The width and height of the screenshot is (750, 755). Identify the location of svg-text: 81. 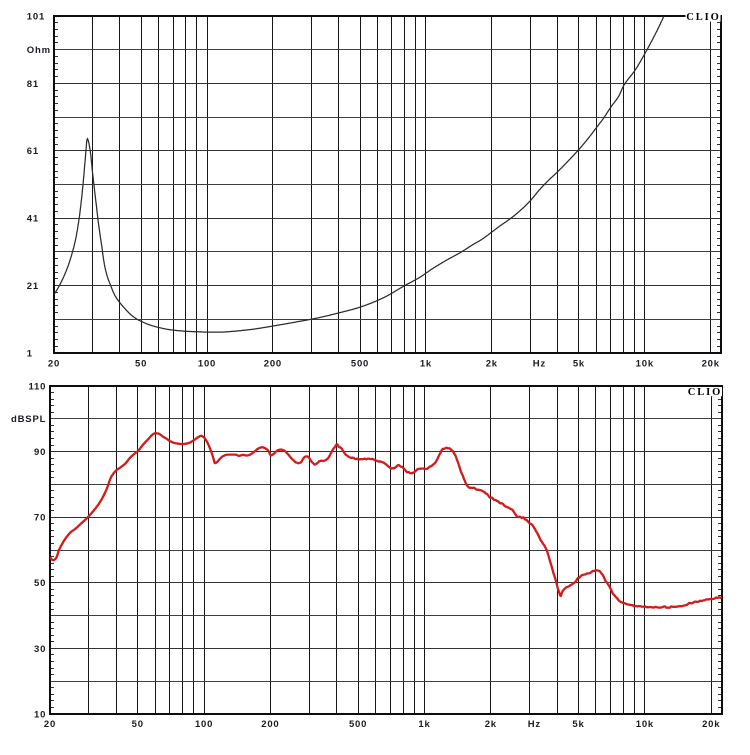
(33, 84).